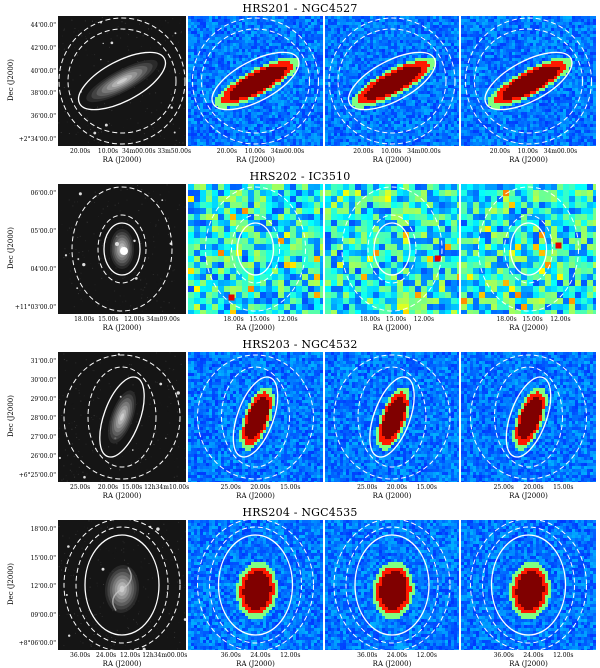  I want to click on y-tick-label: +11°03'00.0", so click(33, 307).